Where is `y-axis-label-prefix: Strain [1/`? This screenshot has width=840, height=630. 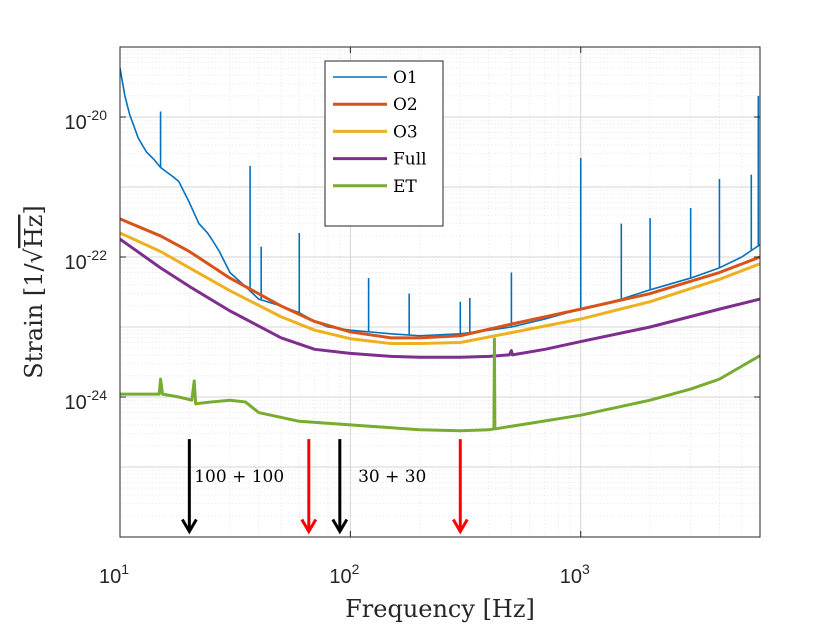
y-axis-label-prefix: Strain [1/ is located at coordinates (34, 321).